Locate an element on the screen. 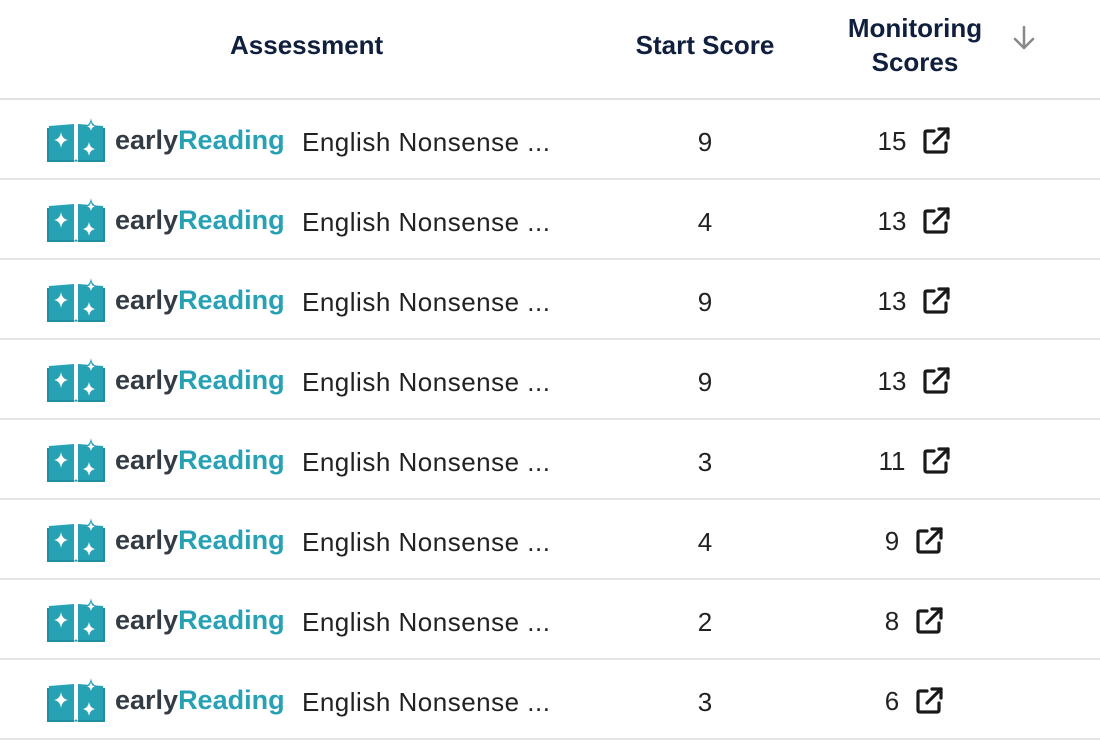 Image resolution: width=1100 pixels, height=746 pixels. monitoring-score: 15 is located at coordinates (892, 141).